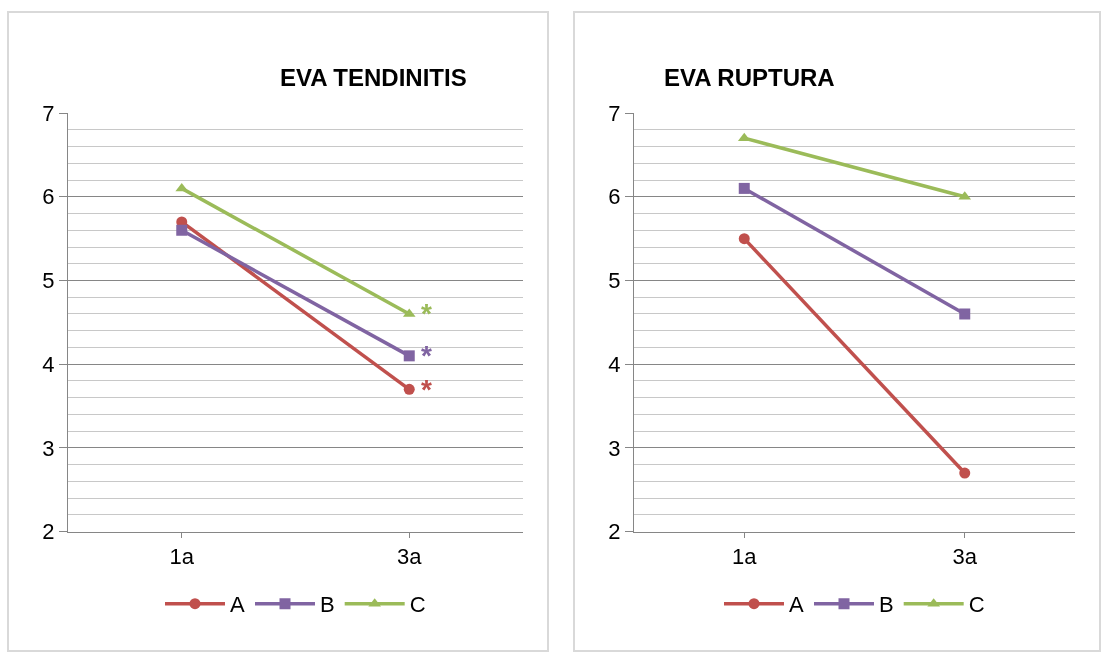  What do you see at coordinates (373, 77) in the screenshot?
I see `chart-title: EVA TENDINITIS` at bounding box center [373, 77].